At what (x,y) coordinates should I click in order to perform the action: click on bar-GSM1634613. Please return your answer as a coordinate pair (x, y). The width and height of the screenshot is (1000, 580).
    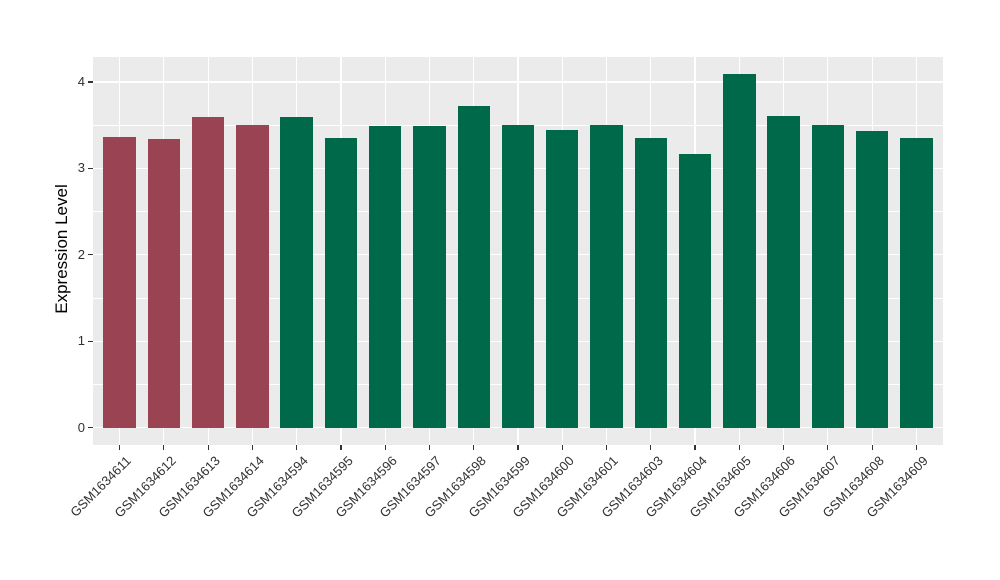
    Looking at the image, I should click on (208, 272).